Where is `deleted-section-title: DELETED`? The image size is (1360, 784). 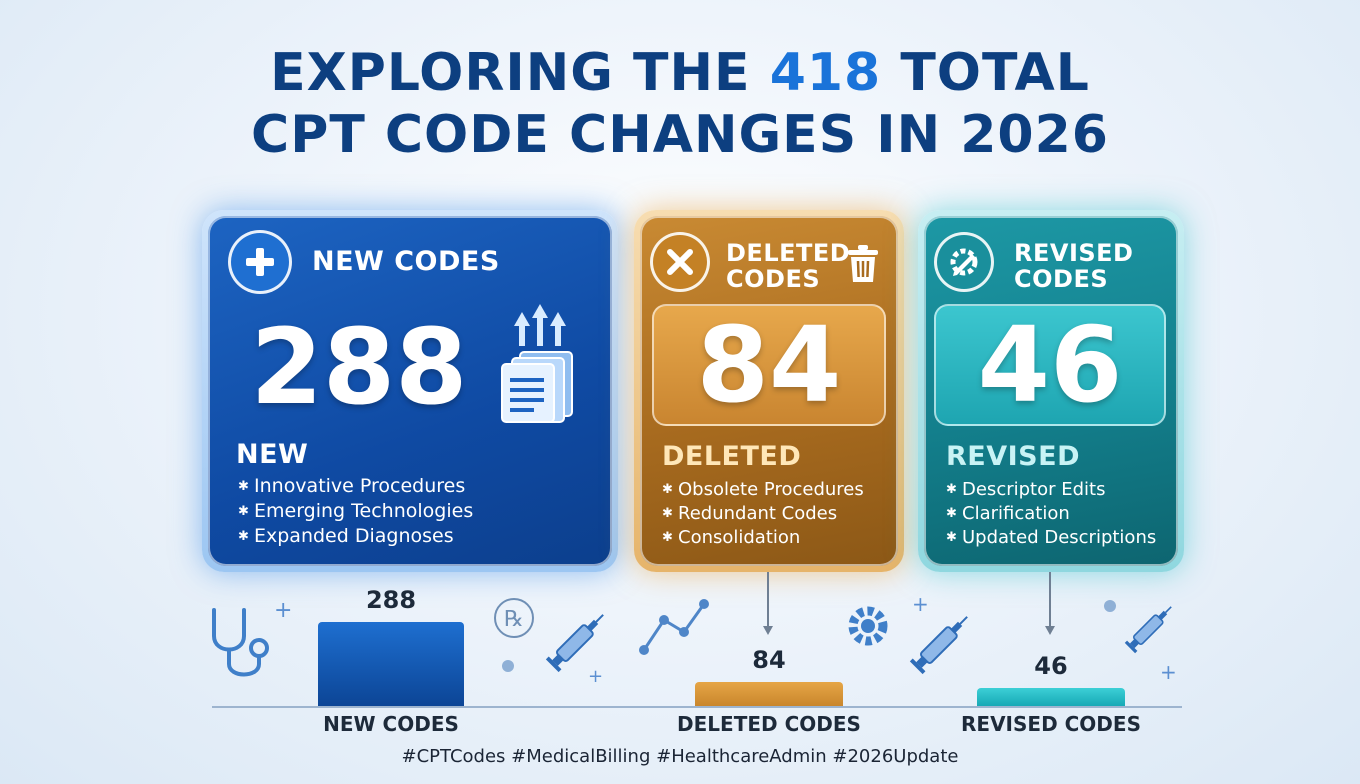 deleted-section-title: DELETED is located at coordinates (732, 456).